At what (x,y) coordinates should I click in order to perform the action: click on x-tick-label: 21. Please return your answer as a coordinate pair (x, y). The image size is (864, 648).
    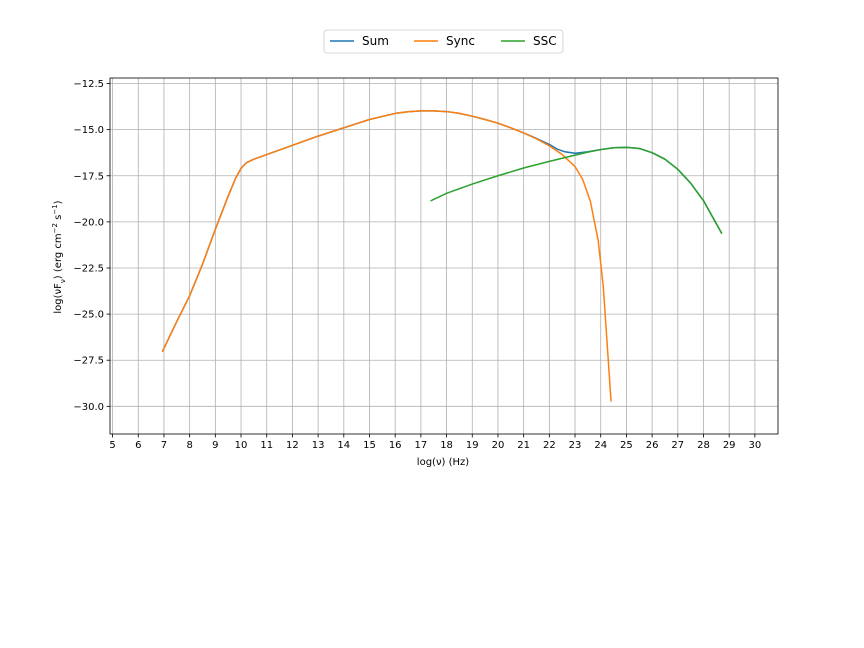
    Looking at the image, I should click on (523, 445).